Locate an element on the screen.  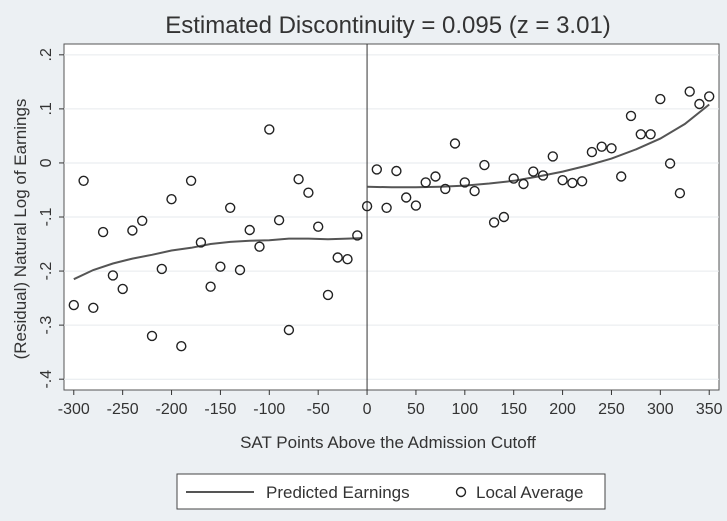
legend-label-local-average: Local Average is located at coordinates (529, 492).